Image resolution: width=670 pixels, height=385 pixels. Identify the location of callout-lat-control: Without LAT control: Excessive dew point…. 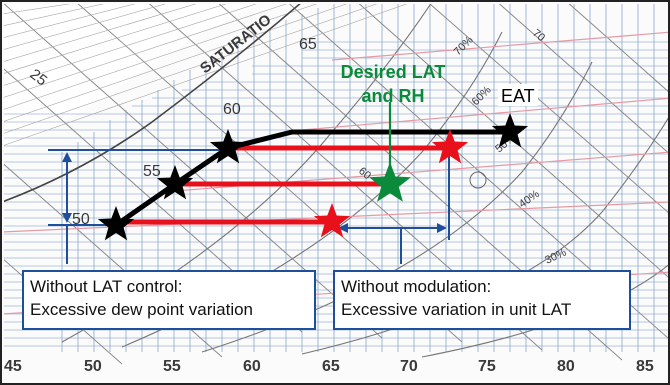
(169, 300).